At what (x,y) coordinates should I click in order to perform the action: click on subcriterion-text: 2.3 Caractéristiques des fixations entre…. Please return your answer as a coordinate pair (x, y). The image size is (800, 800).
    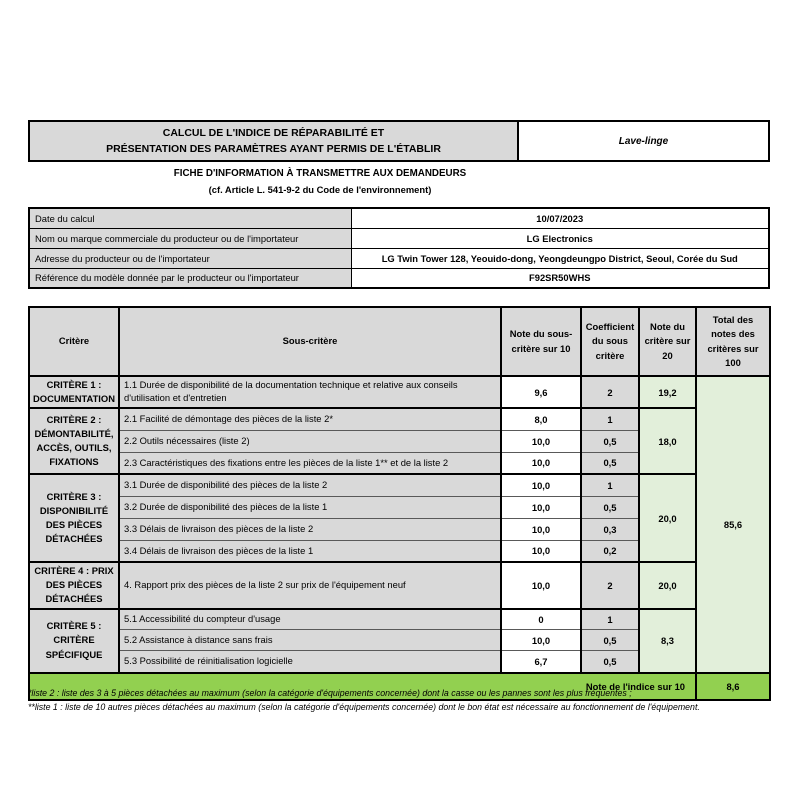
    Looking at the image, I should click on (310, 463).